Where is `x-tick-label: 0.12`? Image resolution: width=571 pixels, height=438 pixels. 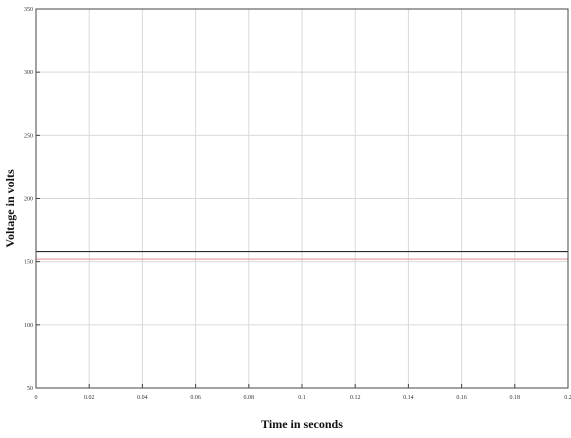
x-tick-label: 0.12 is located at coordinates (355, 398).